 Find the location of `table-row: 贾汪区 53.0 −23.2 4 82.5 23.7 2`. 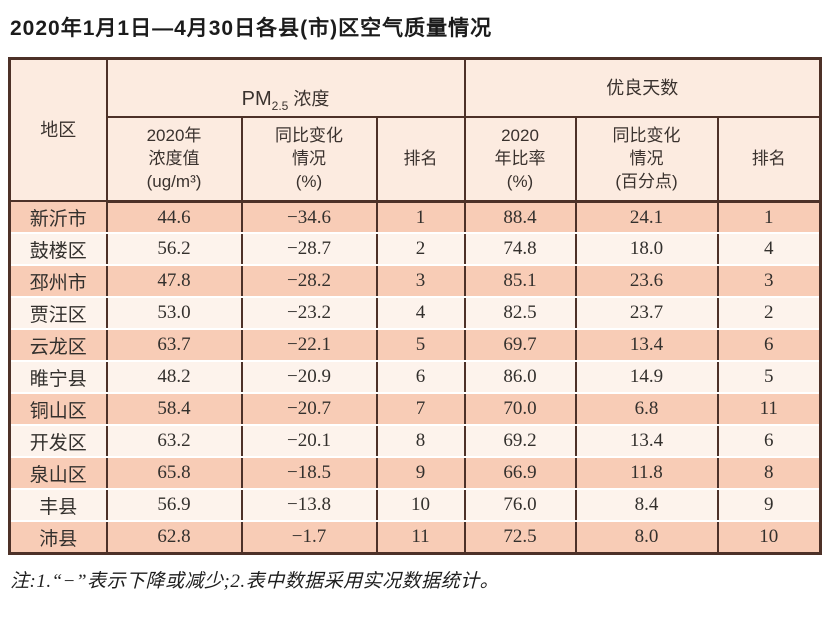

table-row: 贾汪区 53.0 −23.2 4 82.5 23.7 2 is located at coordinates (415, 313).